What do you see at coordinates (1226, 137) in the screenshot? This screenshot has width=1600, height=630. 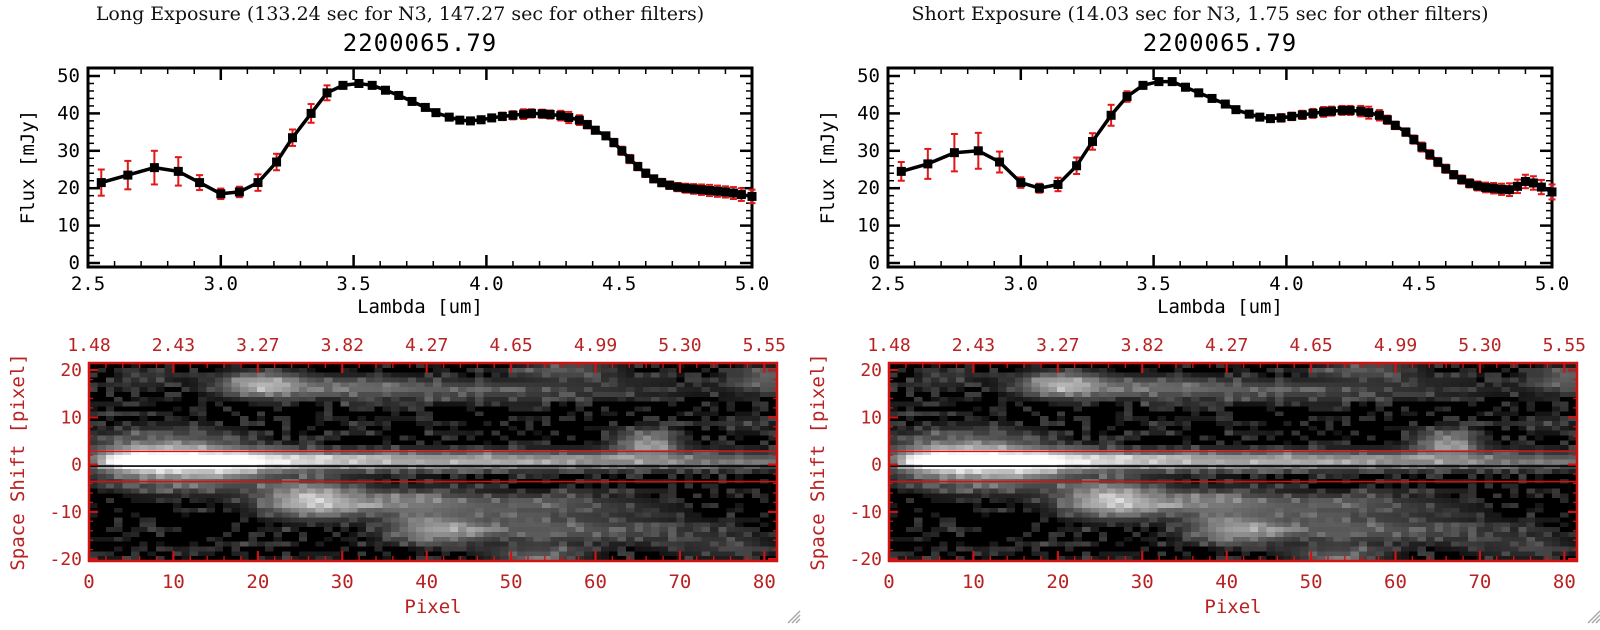 I see `marker-group` at bounding box center [1226, 137].